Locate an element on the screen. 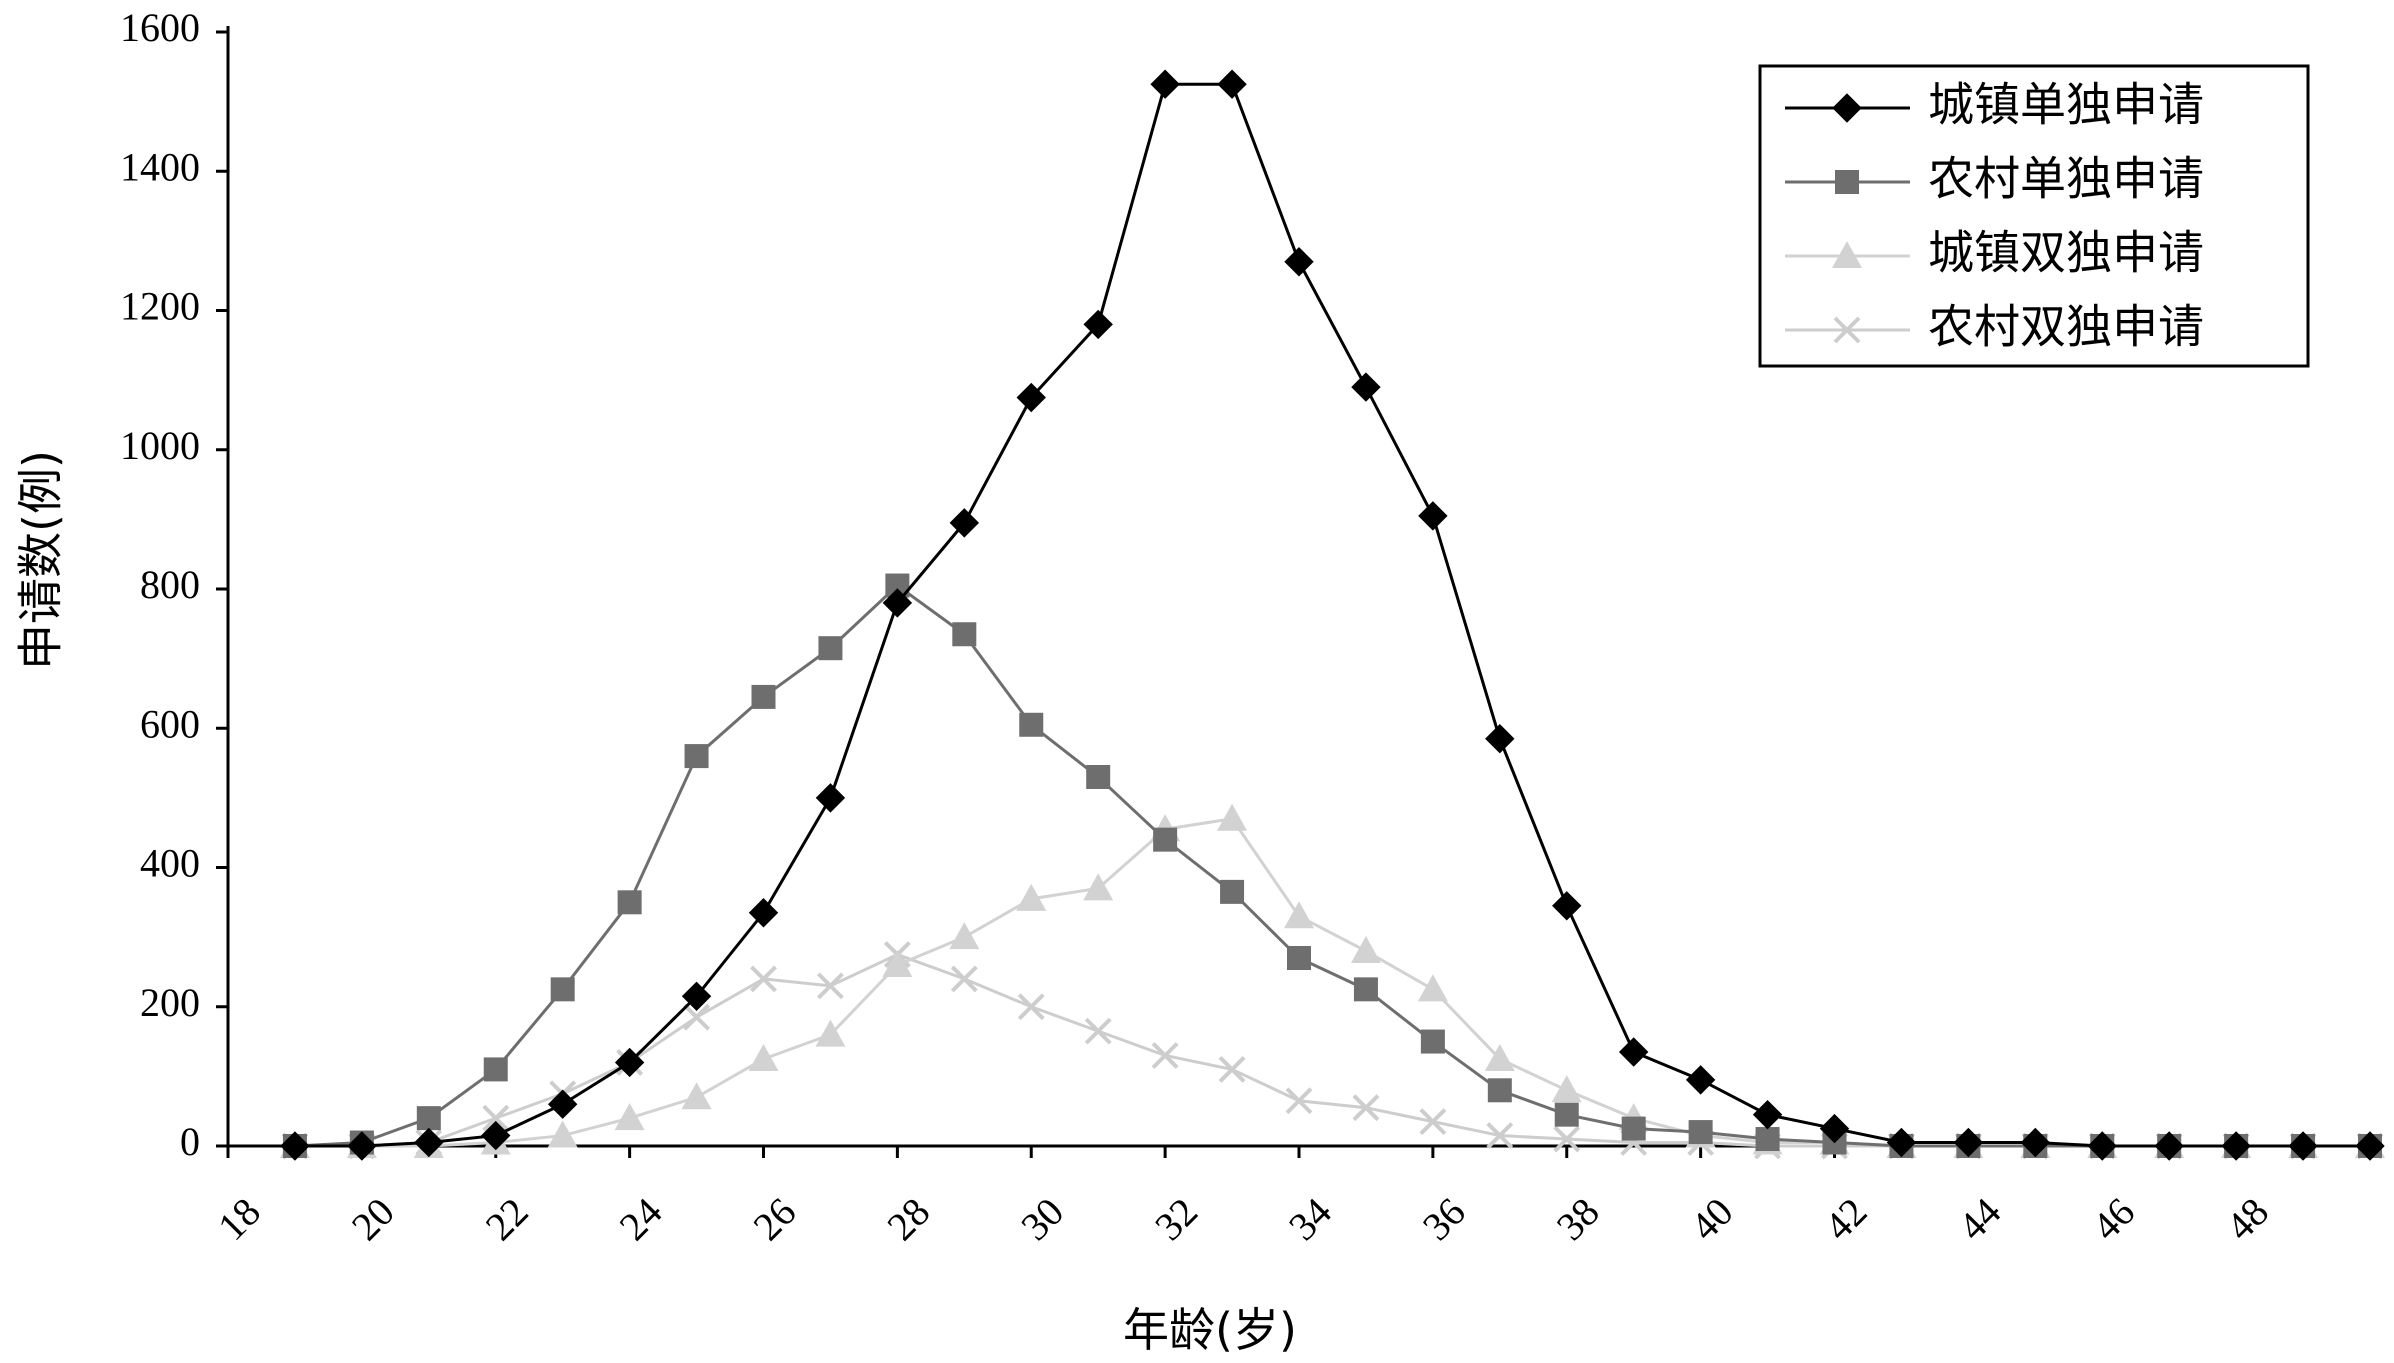 This screenshot has width=2394, height=1363. x-tick-label: 40 is located at coordinates (1712, 1219).